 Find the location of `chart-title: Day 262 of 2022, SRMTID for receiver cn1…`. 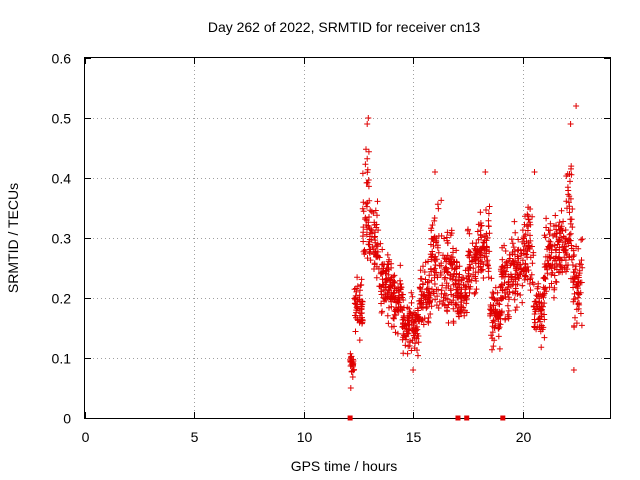

chart-title: Day 262 of 2022, SRMTID for receiver cn1… is located at coordinates (344, 27).